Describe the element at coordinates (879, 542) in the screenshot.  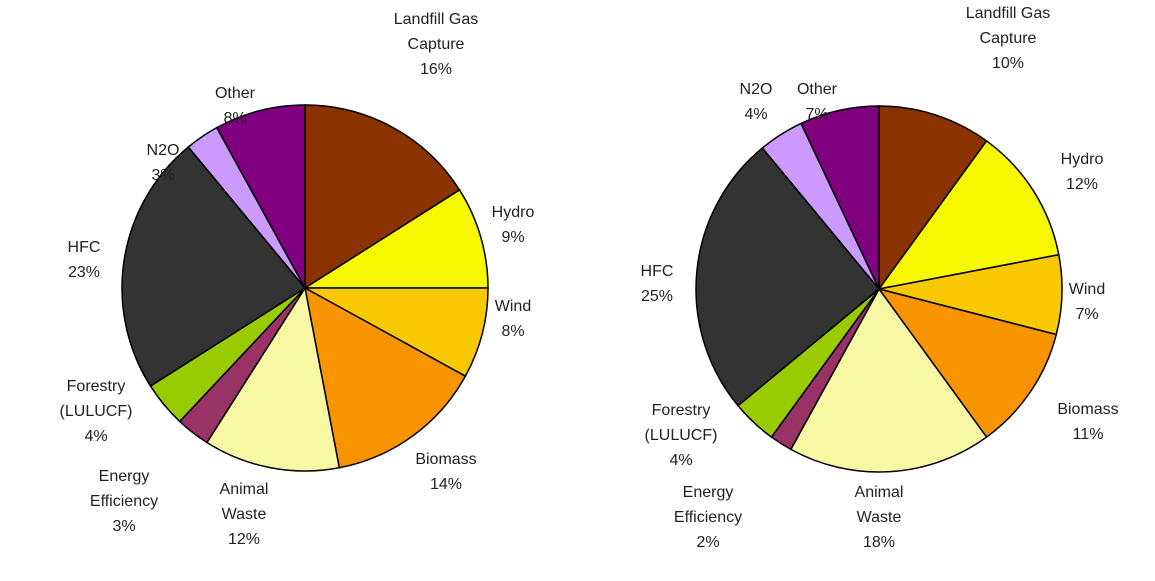
I see `value-label: 18%` at that location.